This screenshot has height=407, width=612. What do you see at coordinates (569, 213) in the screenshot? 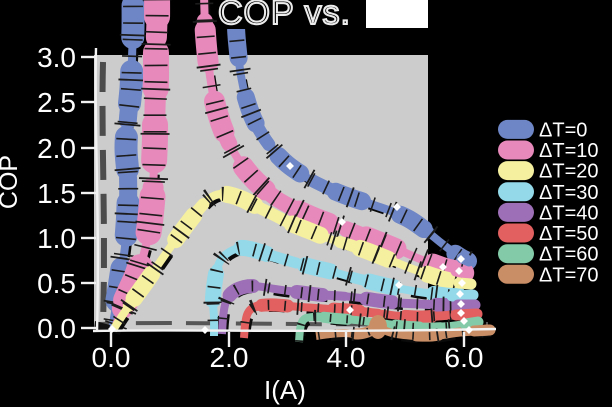
I see `svg-text: ΔT=40` at bounding box center [569, 213].